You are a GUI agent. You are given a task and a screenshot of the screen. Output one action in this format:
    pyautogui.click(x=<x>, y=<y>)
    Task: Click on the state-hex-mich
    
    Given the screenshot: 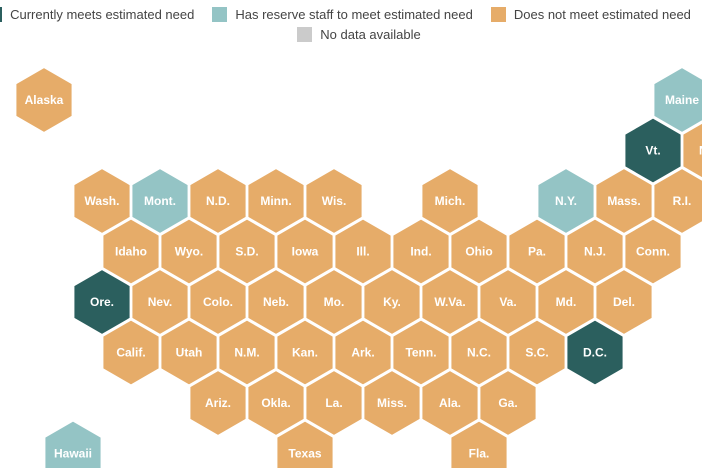 What is the action you would take?
    pyautogui.click(x=450, y=201)
    